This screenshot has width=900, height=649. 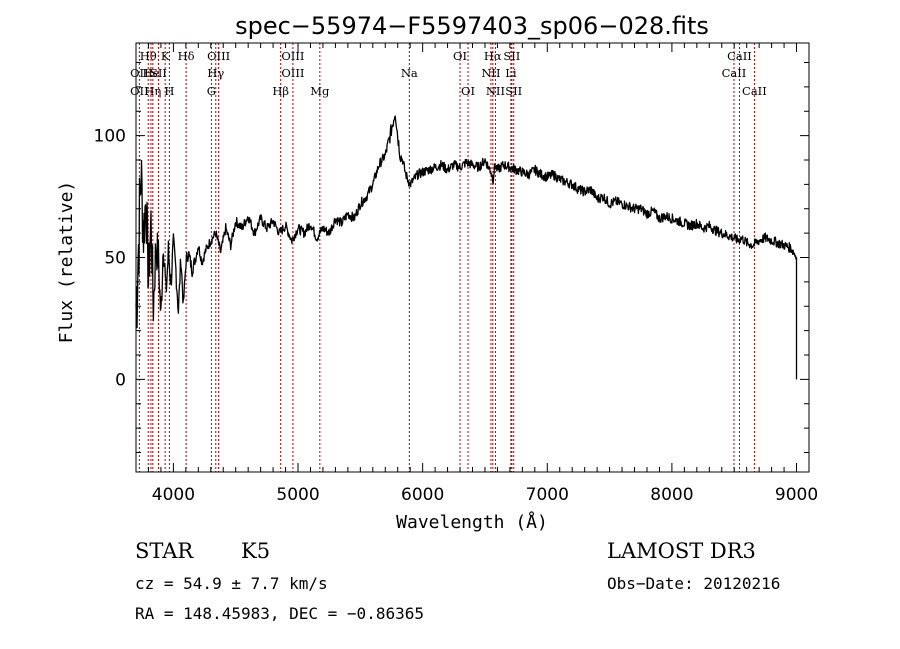 What do you see at coordinates (472, 522) in the screenshot?
I see `x-axis-label: Wavelength (Å)` at bounding box center [472, 522].